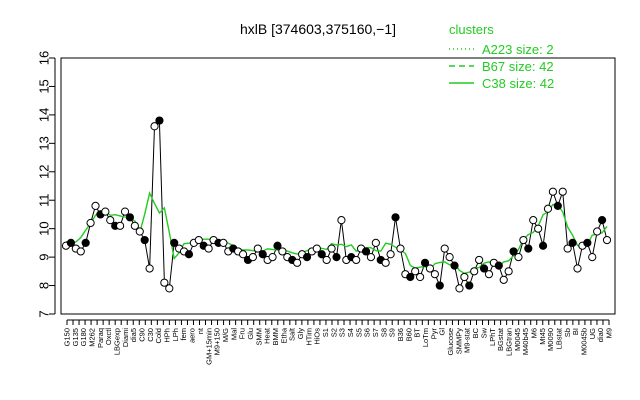 This screenshot has width=640, height=400. What do you see at coordinates (592, 333) in the screenshot?
I see `x-tick-label: UG` at bounding box center [592, 333].